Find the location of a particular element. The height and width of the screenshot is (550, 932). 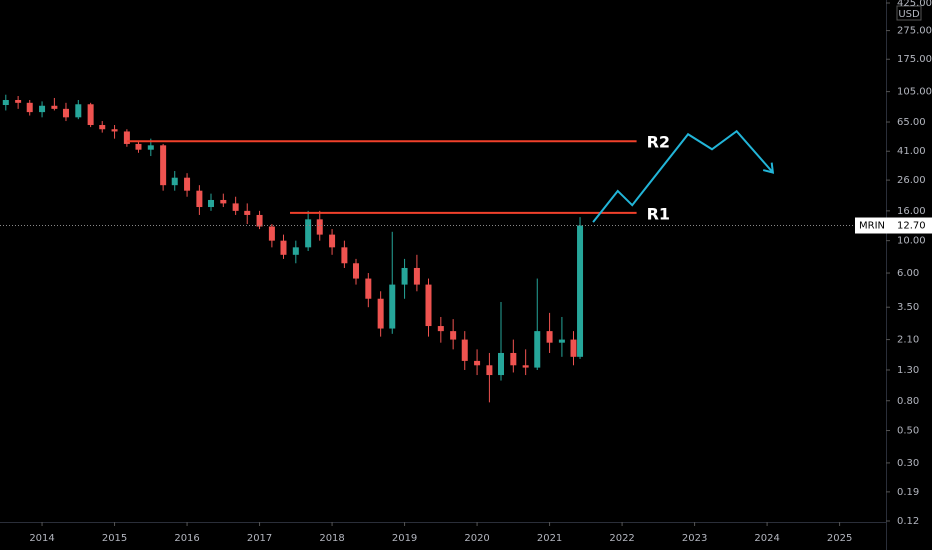

currency: USD is located at coordinates (909, 14).